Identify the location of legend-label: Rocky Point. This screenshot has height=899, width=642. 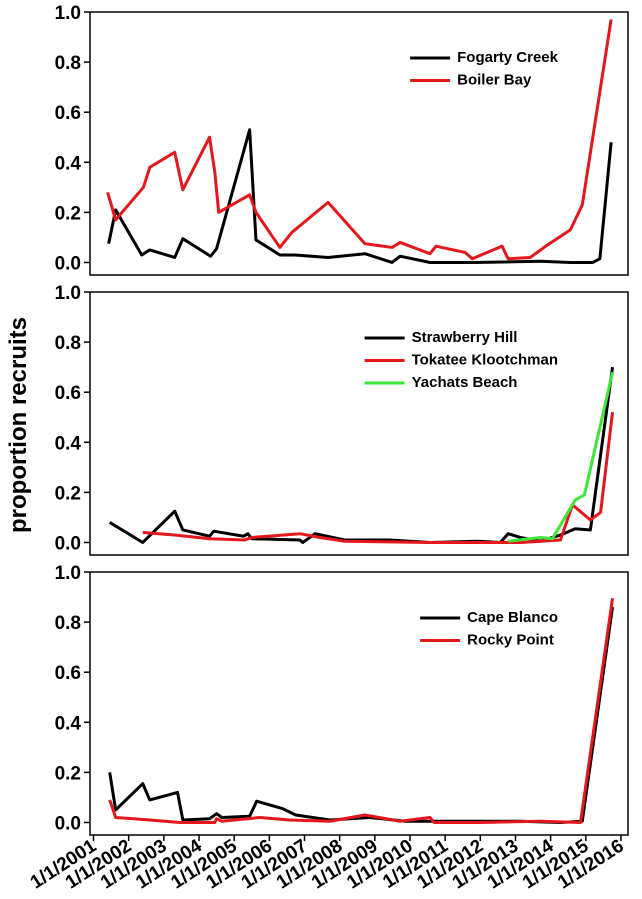
(510, 639).